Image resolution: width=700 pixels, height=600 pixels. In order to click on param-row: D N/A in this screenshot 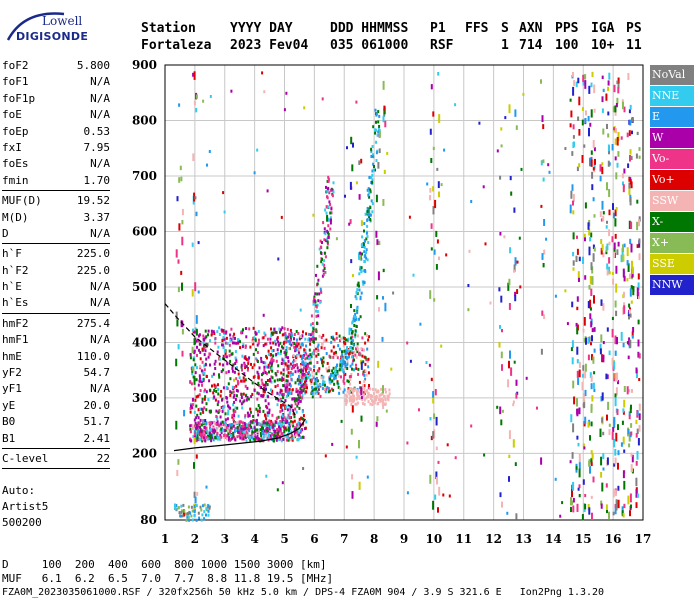, I will do `click(56, 234)`.